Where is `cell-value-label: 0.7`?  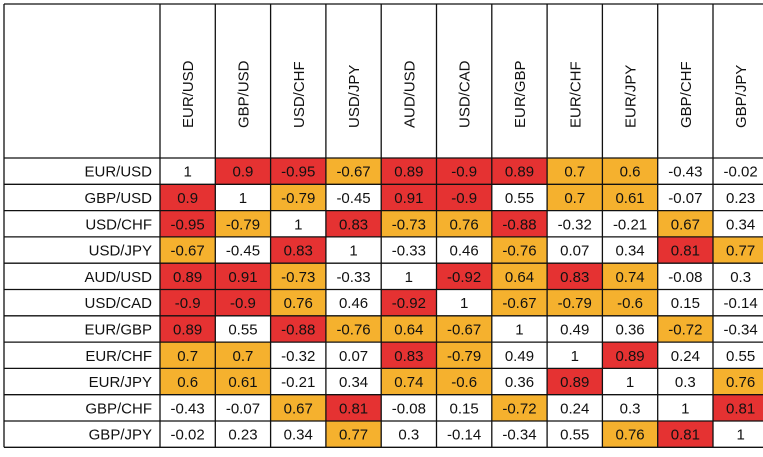 cell-value-label: 0.7 is located at coordinates (574, 172).